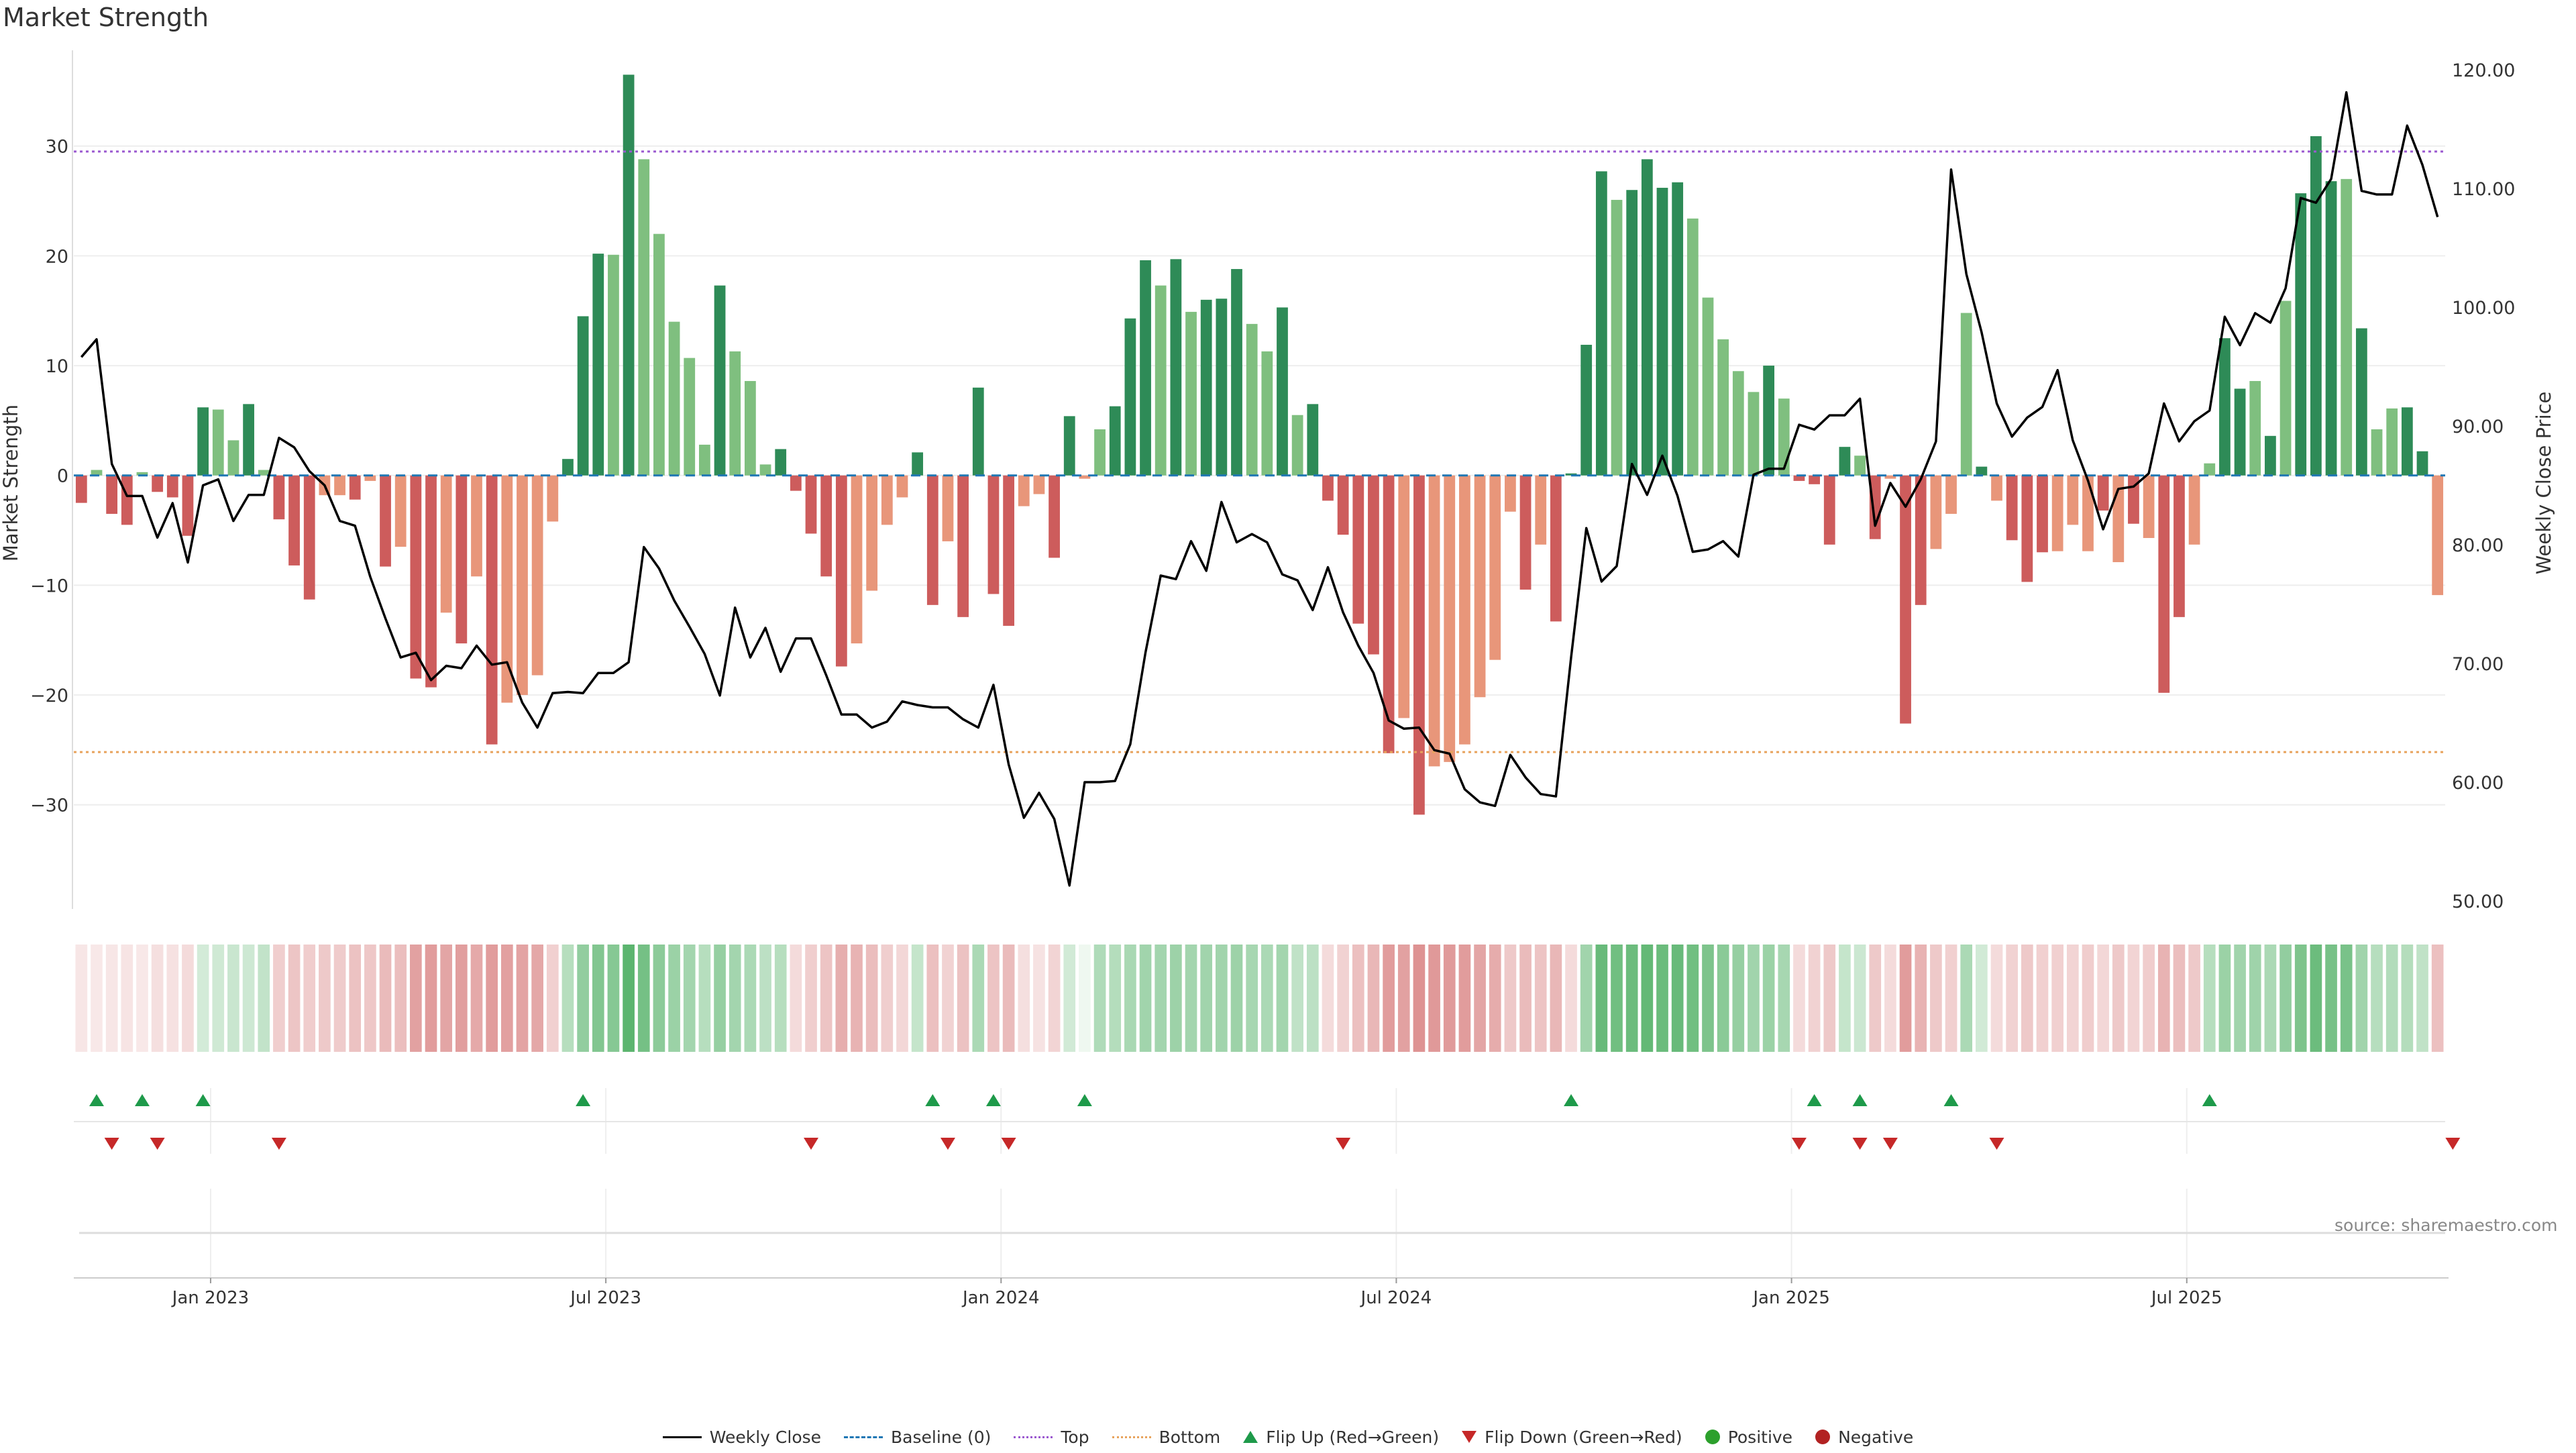  Describe the element at coordinates (2186, 1298) in the screenshot. I see `x-tick-label: Jul 2025` at that location.